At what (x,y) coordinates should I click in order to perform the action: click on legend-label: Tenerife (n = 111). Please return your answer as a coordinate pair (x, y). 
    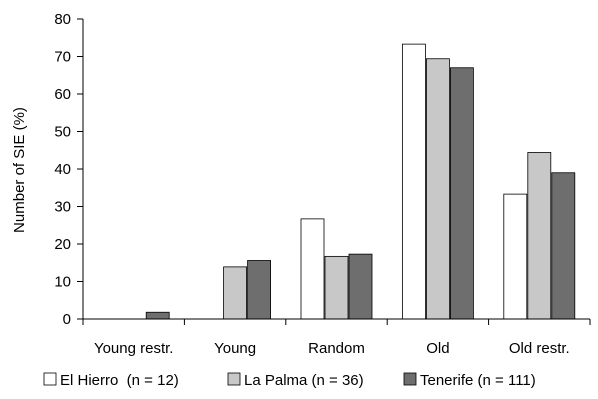
    Looking at the image, I should click on (478, 380).